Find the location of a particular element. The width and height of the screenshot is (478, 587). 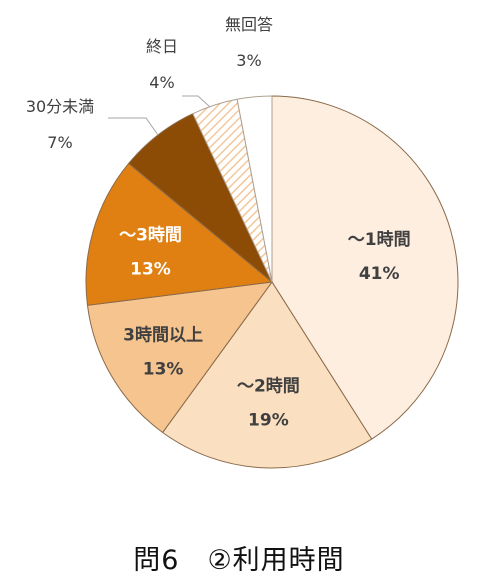

slice-name-label: ～3時間 is located at coordinates (150, 235).